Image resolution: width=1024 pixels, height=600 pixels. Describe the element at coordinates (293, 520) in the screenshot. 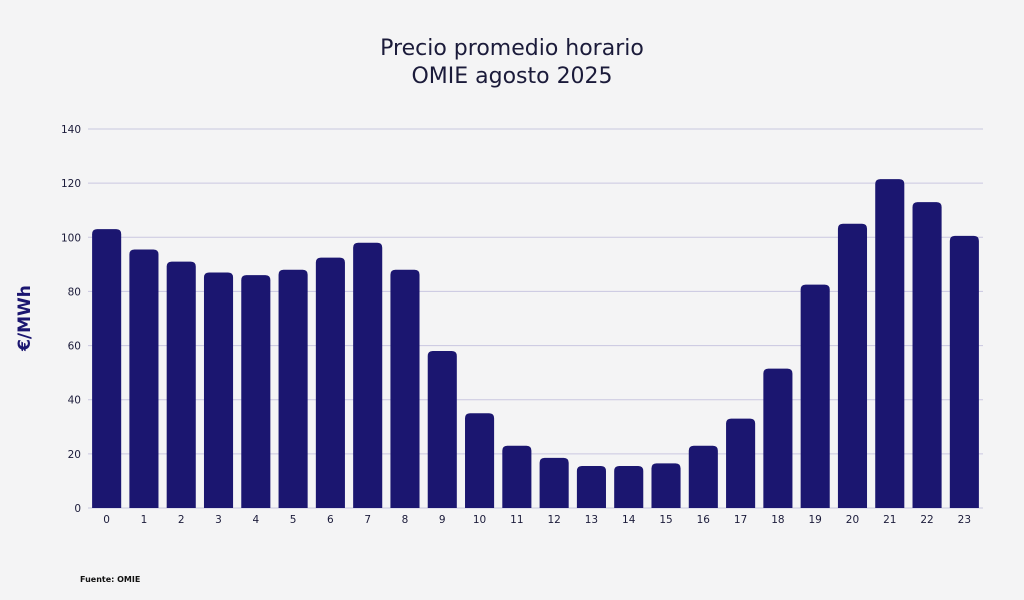

I see `x-tick-label: 5` at that location.